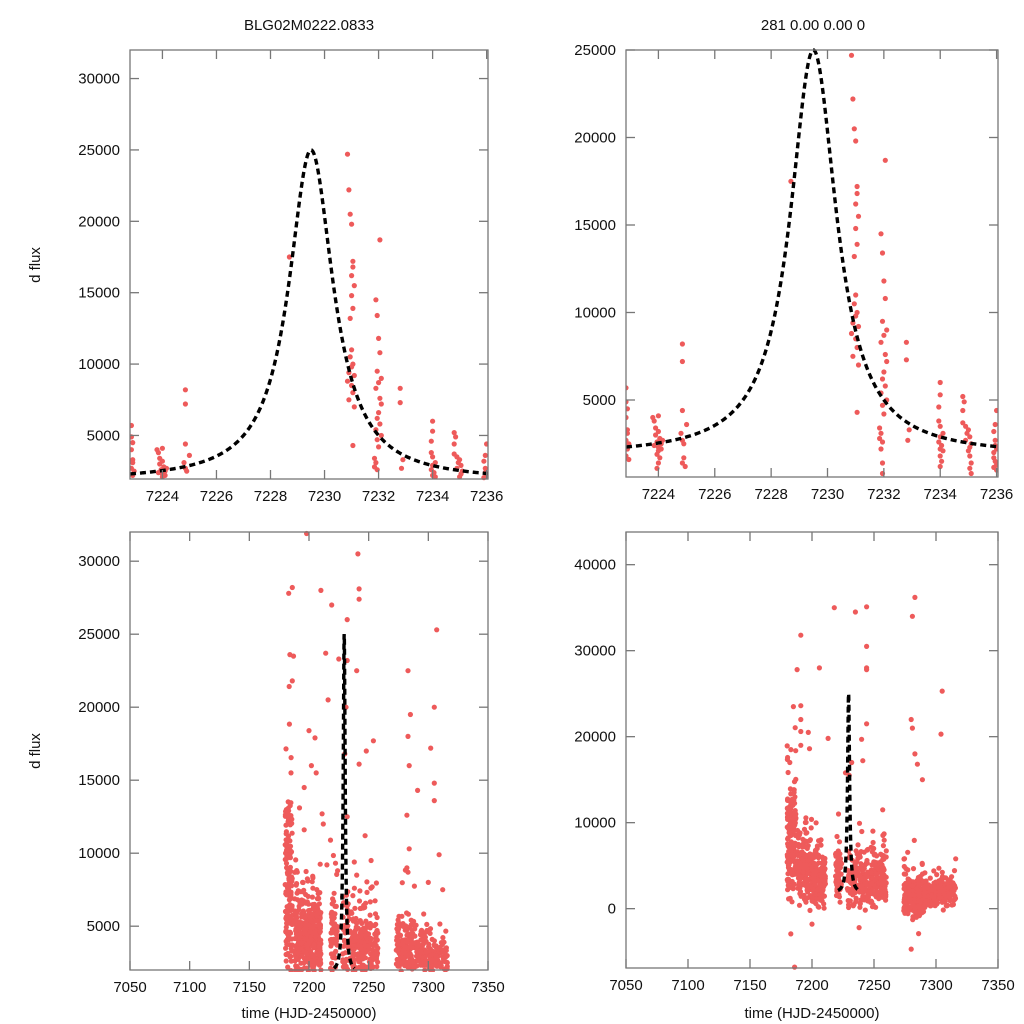  Describe the element at coordinates (308, 1013) in the screenshot. I see `xlabel-bottom-left: time (HJD-2450000)` at that location.